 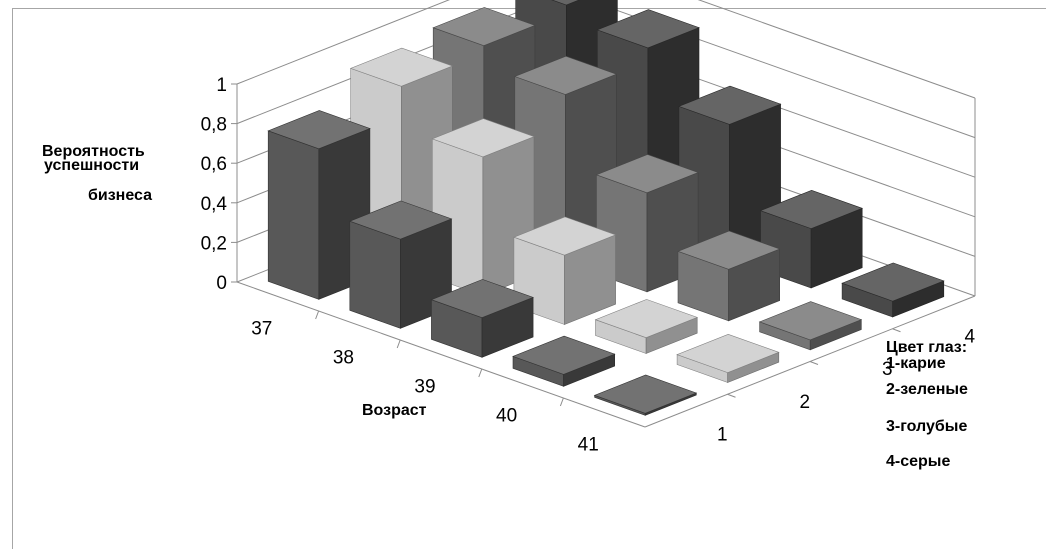 What do you see at coordinates (927, 426) in the screenshot?
I see `legend-item-3: 3-голубые` at bounding box center [927, 426].